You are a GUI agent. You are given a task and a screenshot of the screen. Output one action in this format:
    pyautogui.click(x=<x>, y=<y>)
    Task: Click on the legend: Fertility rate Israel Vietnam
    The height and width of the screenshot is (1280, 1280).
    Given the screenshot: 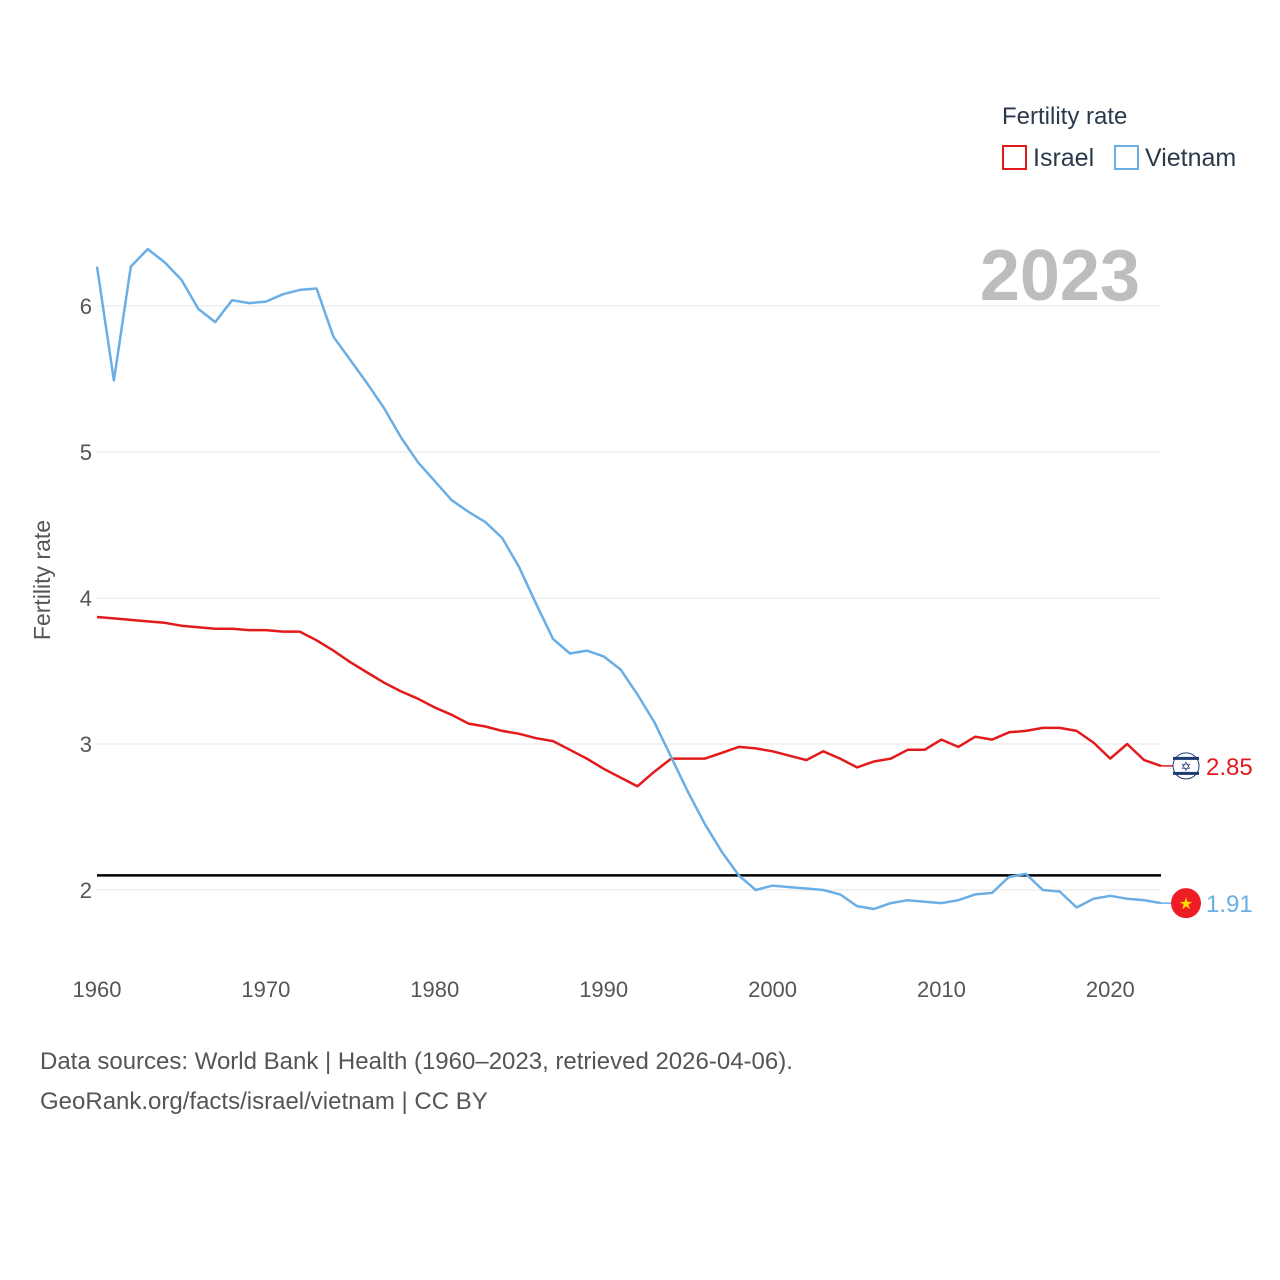 What is the action you would take?
    pyautogui.click(x=1119, y=137)
    